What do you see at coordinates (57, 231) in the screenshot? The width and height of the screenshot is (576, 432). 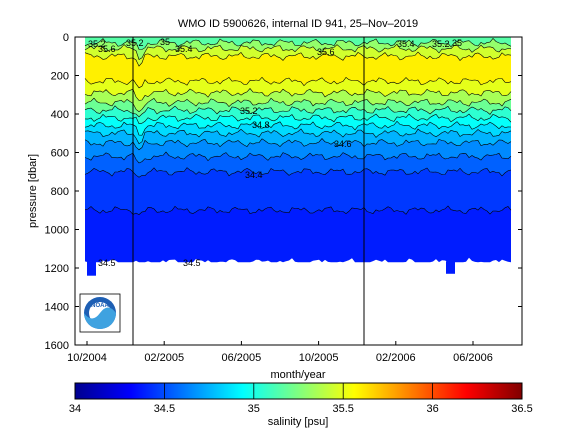 I see `y-tick-label: 1000` at bounding box center [57, 231].